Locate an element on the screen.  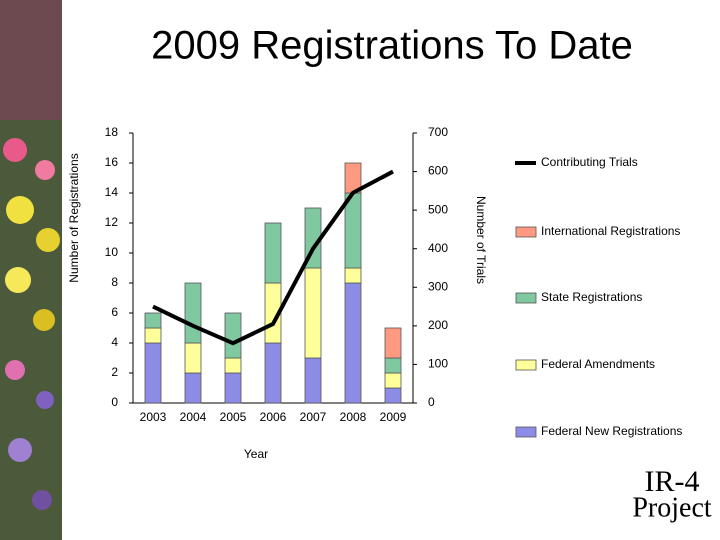
x-tick-label: 2006 is located at coordinates (273, 417).